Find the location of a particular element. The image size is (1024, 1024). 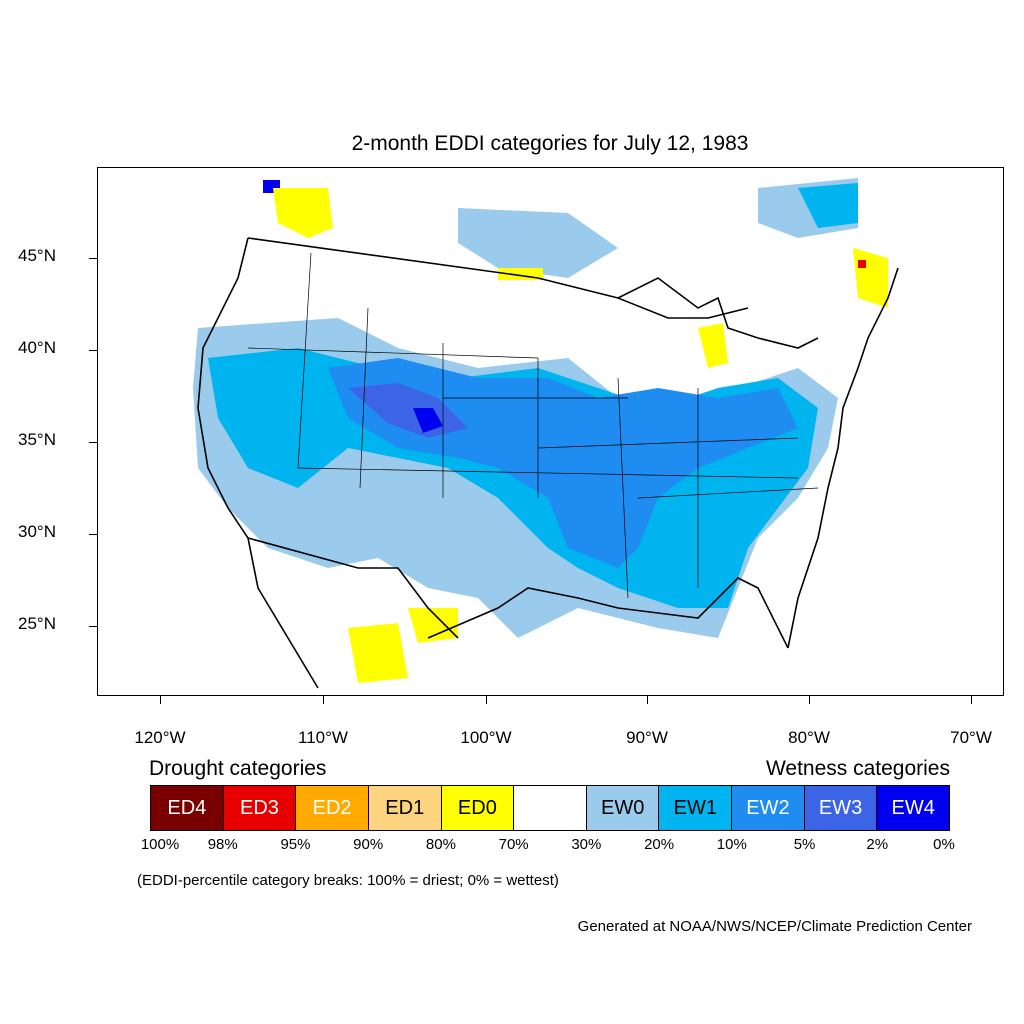

lon-label: 70°W is located at coordinates (971, 737).